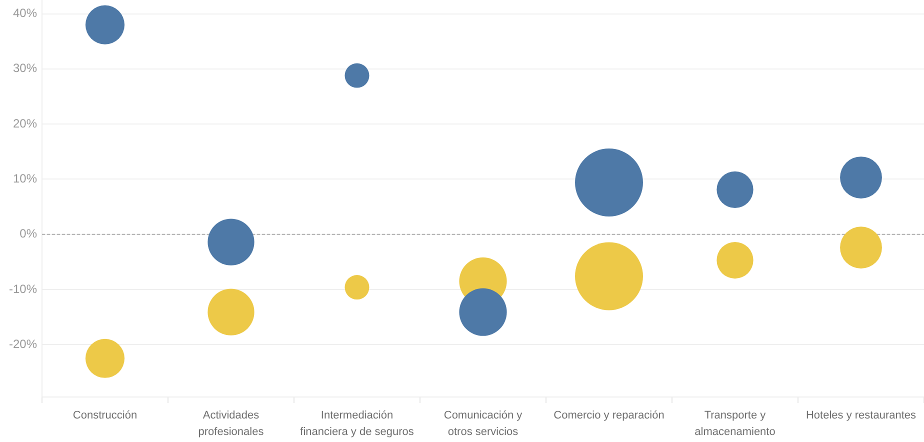 The width and height of the screenshot is (924, 442). Describe the element at coordinates (23, 343) in the screenshot. I see `y-tick-label: -20%` at that location.